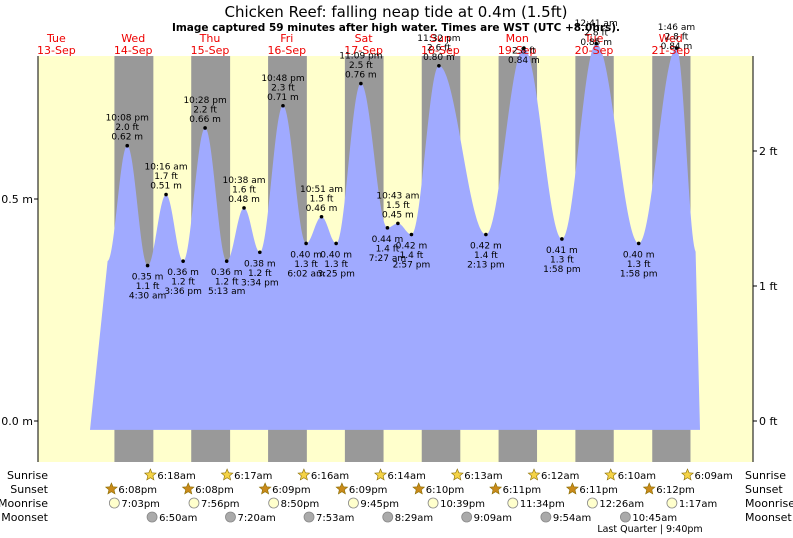  Describe the element at coordinates (330, 476) in the screenshot. I see `sunrise-time: 6:16am` at that location.